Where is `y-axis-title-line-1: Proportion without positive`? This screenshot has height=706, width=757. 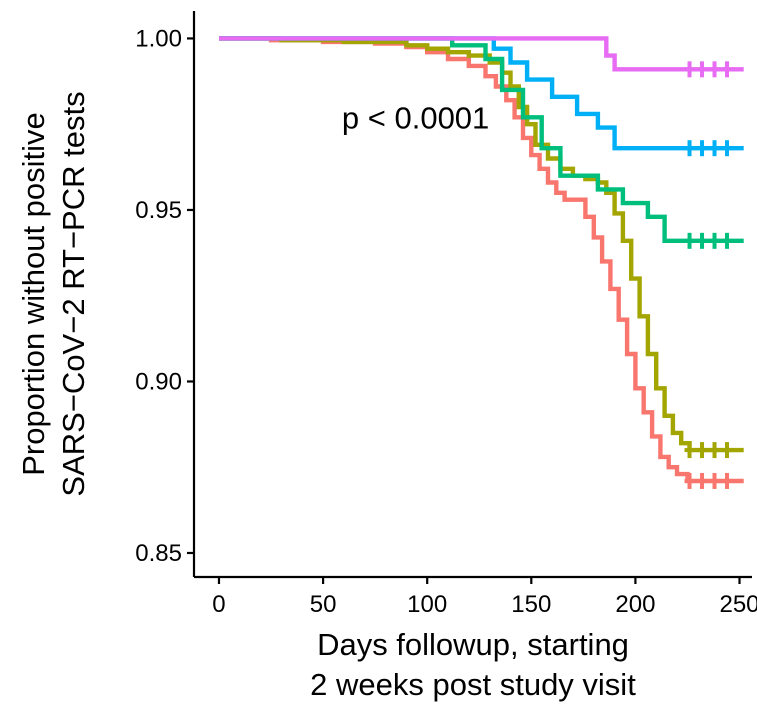
y-axis-title-line-1: Proportion without positive is located at coordinates (33, 294).